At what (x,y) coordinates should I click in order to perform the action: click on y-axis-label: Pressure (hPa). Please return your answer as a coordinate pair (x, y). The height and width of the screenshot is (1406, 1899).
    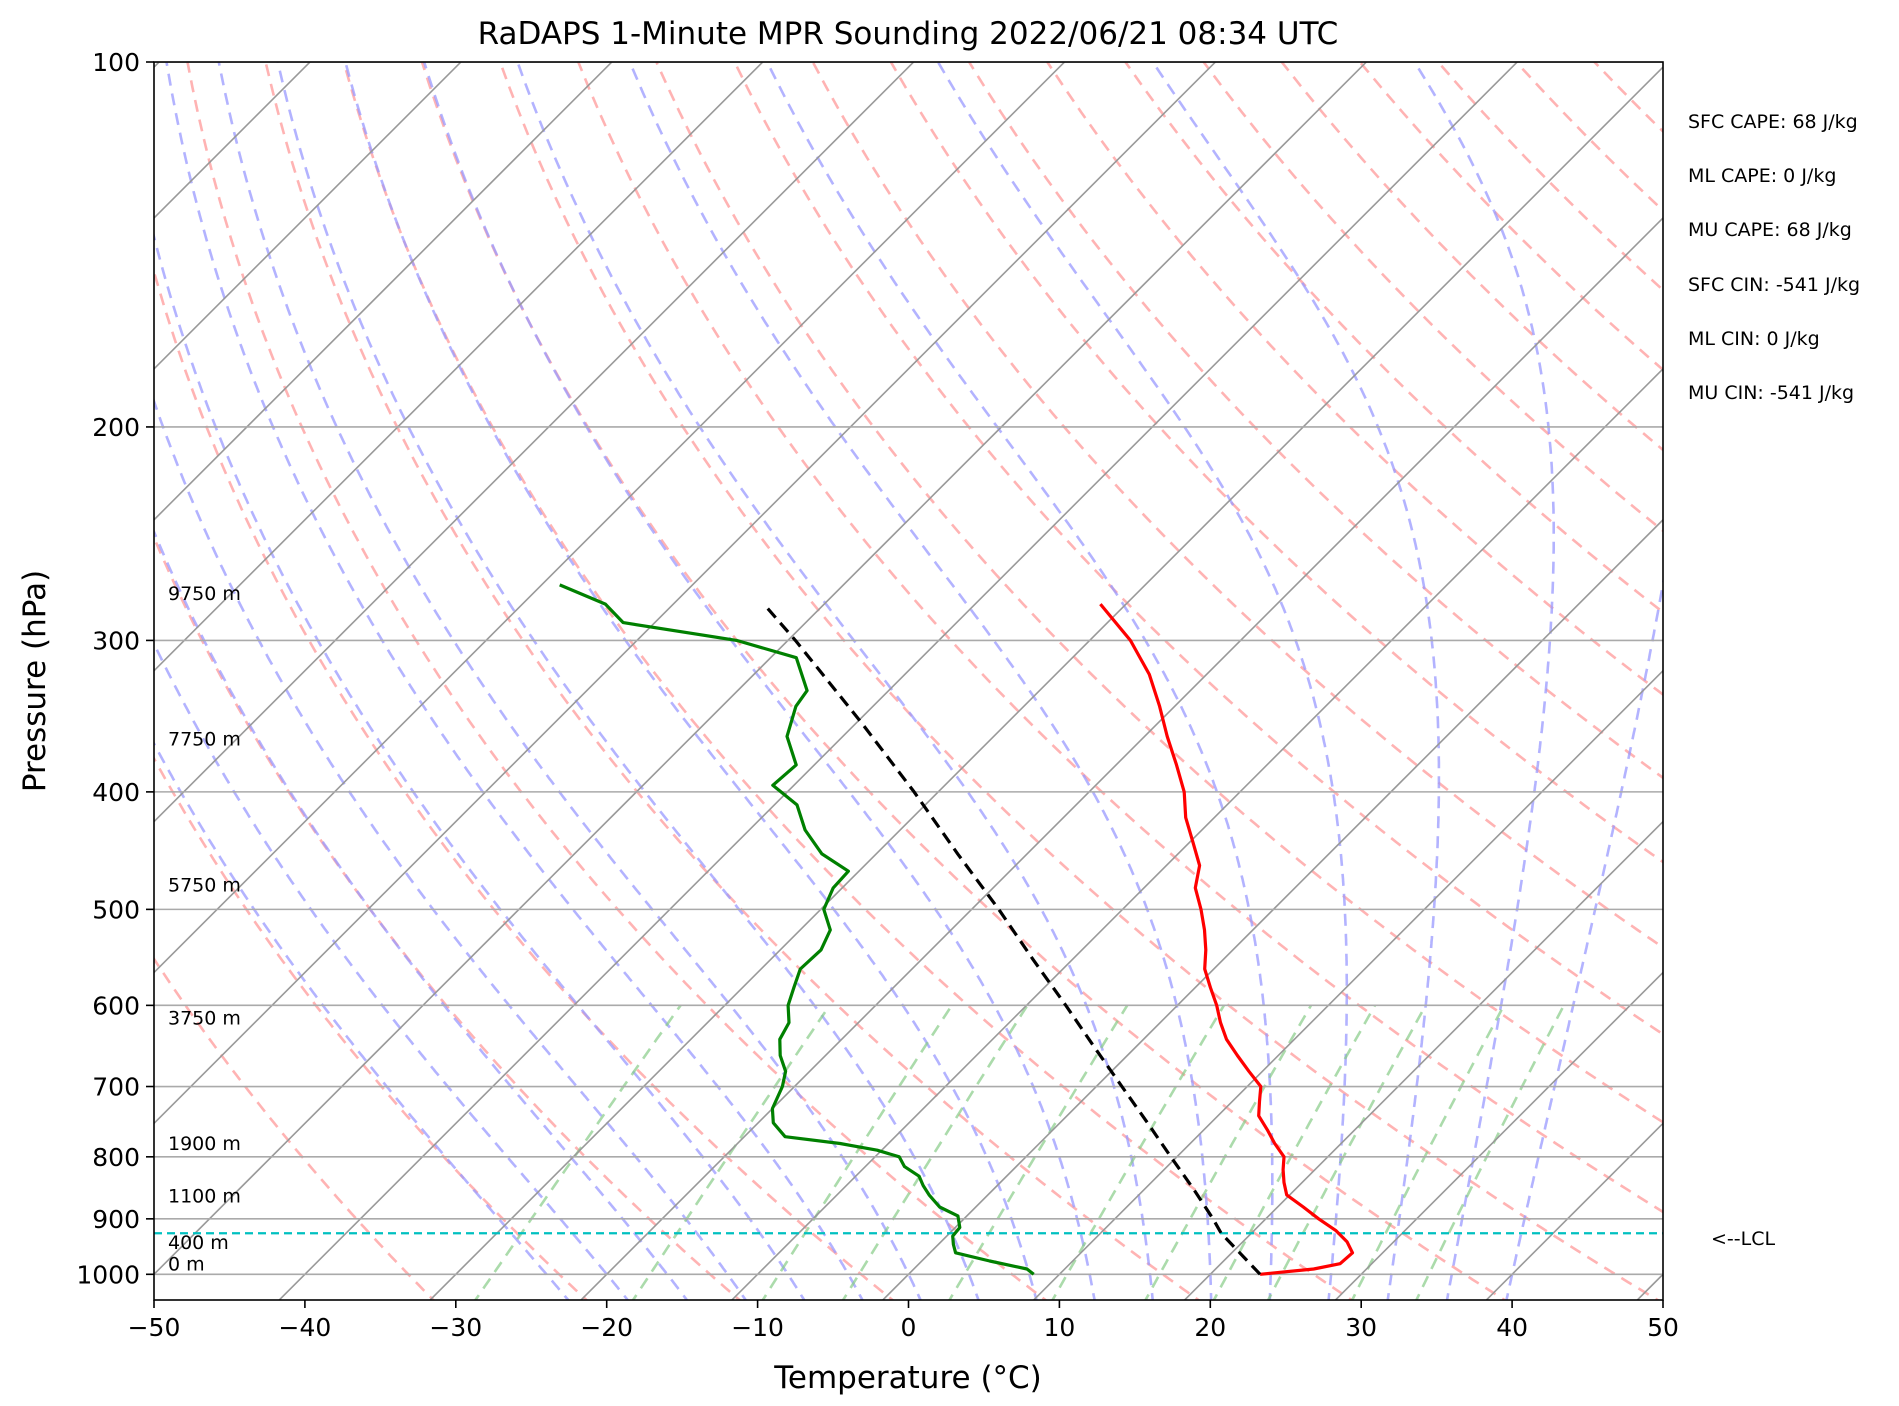
    Looking at the image, I should click on (35, 681).